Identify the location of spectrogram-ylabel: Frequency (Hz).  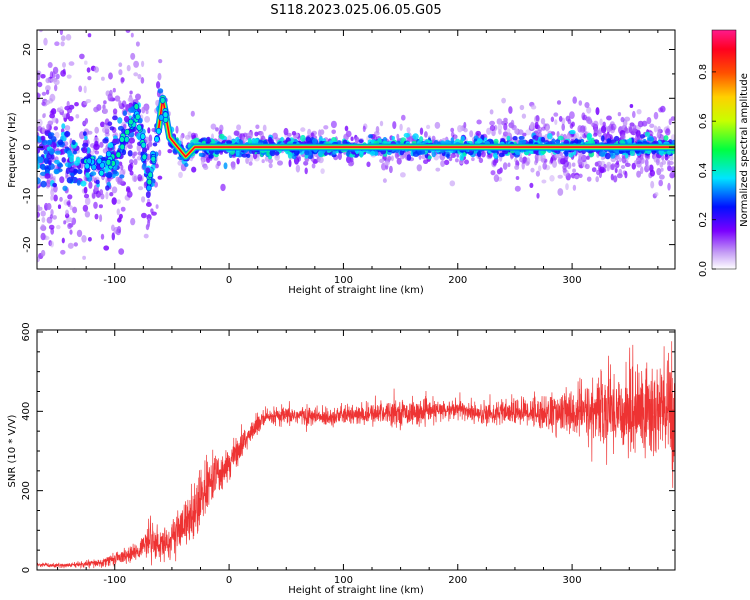
(12, 150).